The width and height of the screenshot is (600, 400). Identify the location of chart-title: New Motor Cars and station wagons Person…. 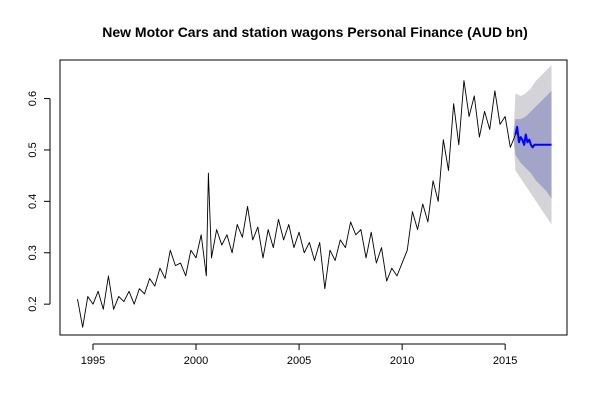
(315, 32).